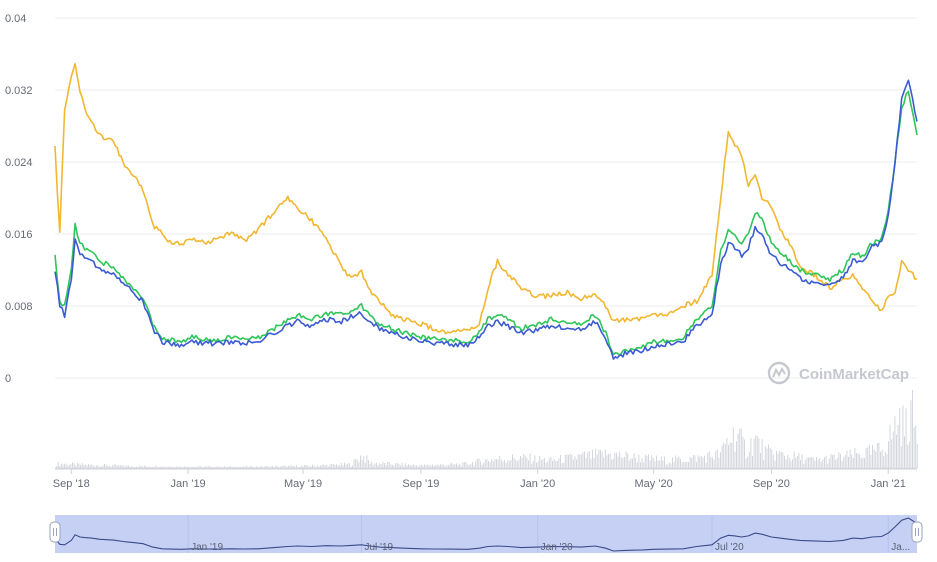 The image size is (937, 562). I want to click on navigator-handle-left, so click(55, 532).